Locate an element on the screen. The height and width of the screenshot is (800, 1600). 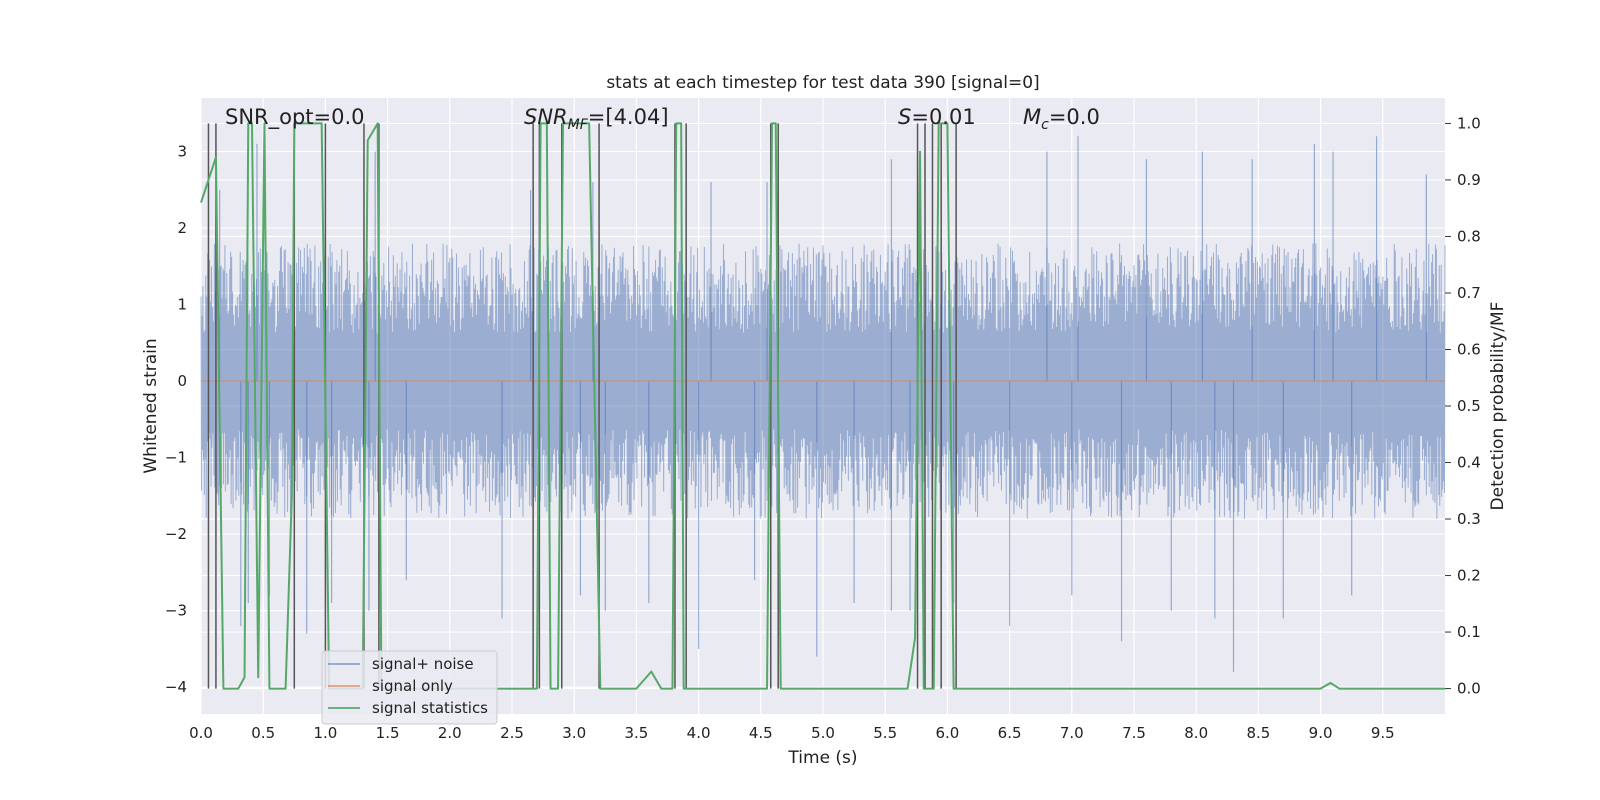
y2-tick-label: 0.1 is located at coordinates (1469, 632).